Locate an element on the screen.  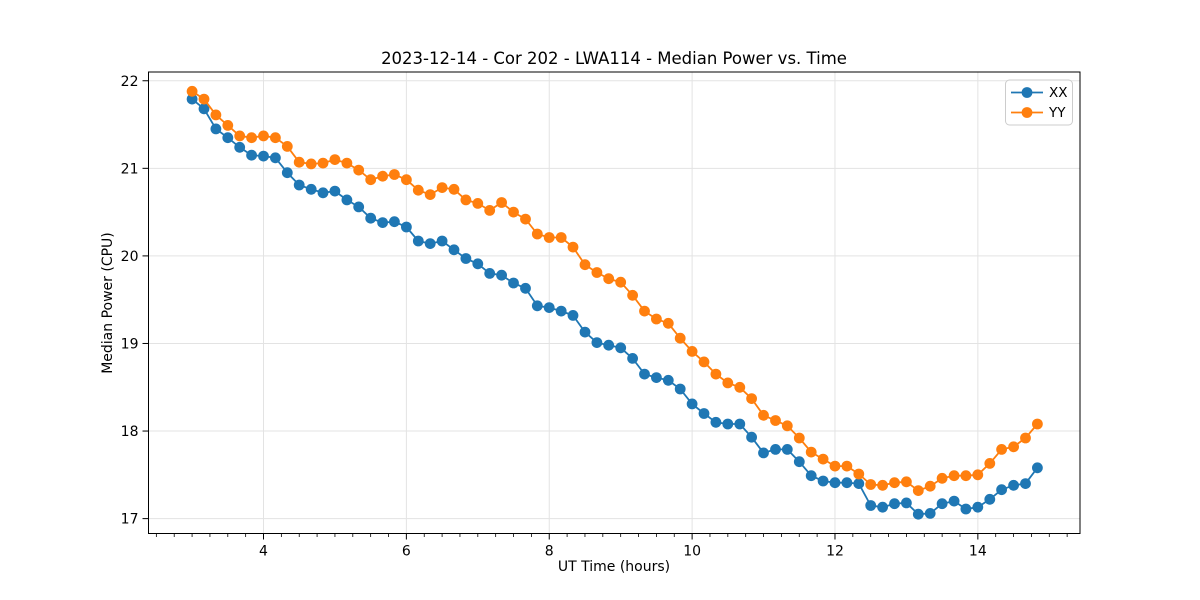
x-tick-label: 4 is located at coordinates (263, 552).